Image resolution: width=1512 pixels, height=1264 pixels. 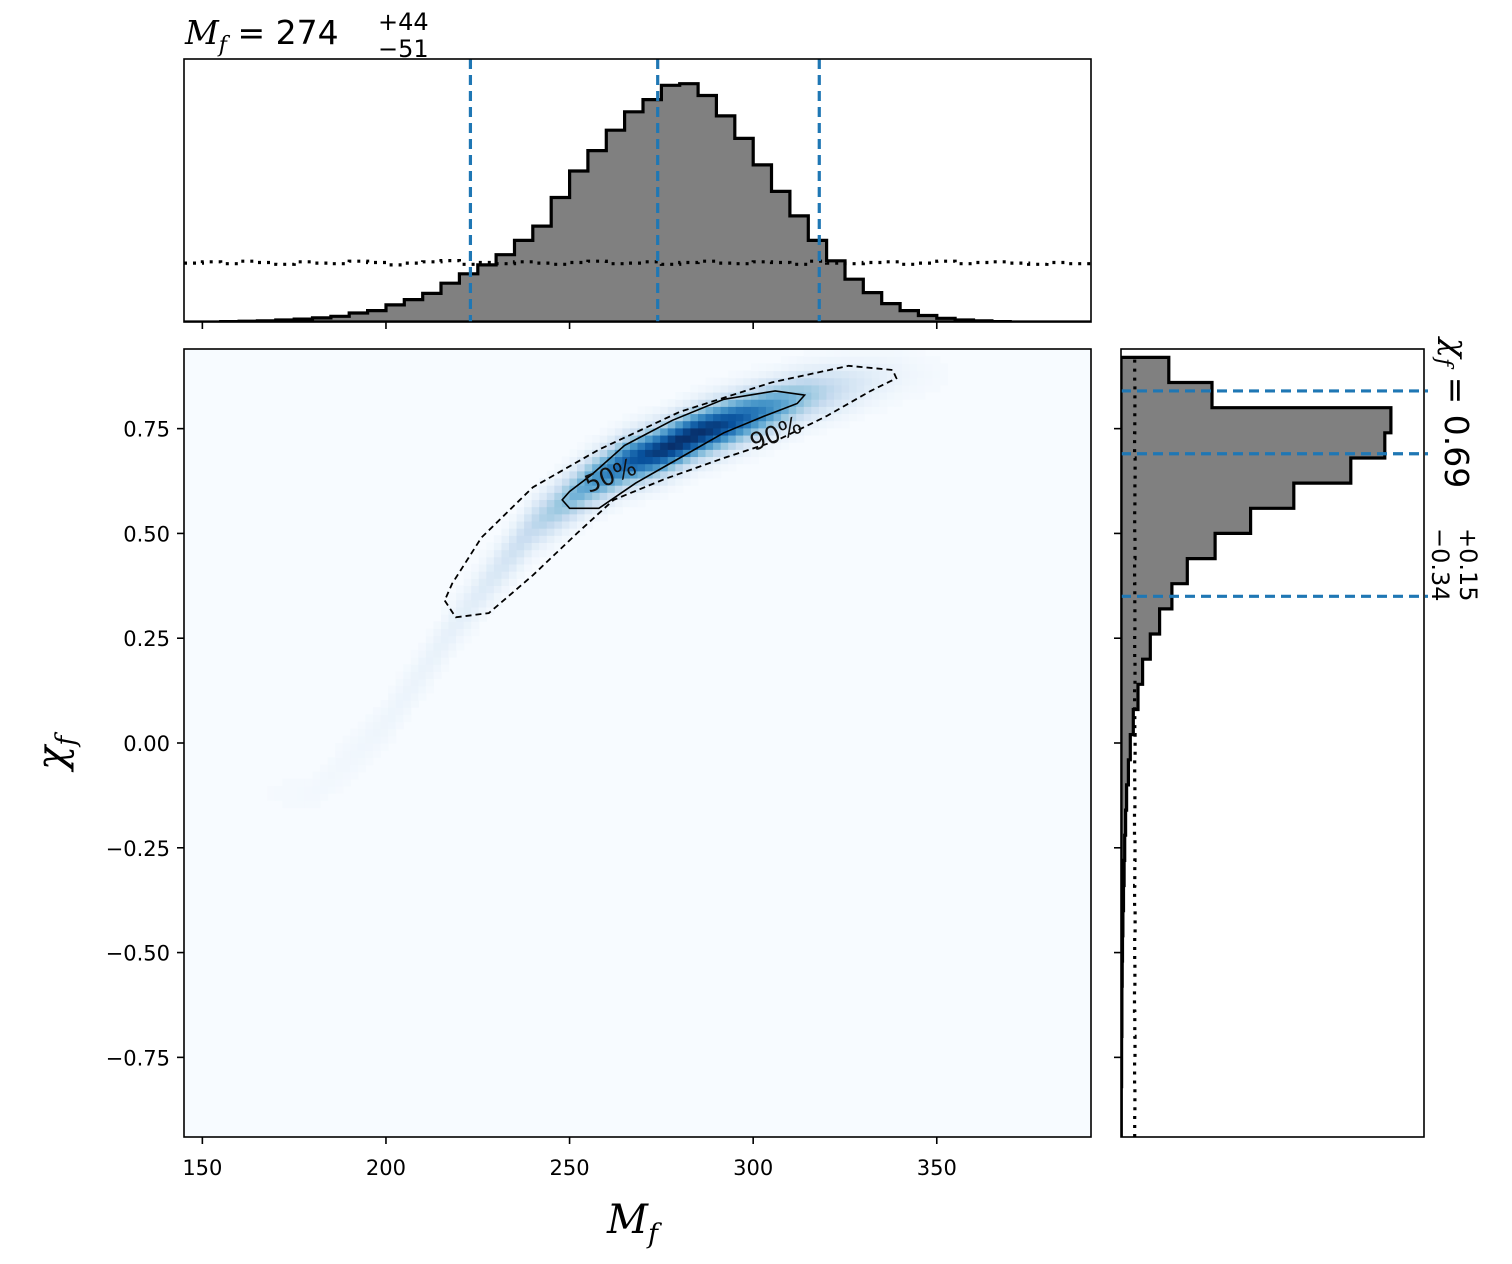 What do you see at coordinates (637, 263) in the screenshot?
I see `top-prior-path` at bounding box center [637, 263].